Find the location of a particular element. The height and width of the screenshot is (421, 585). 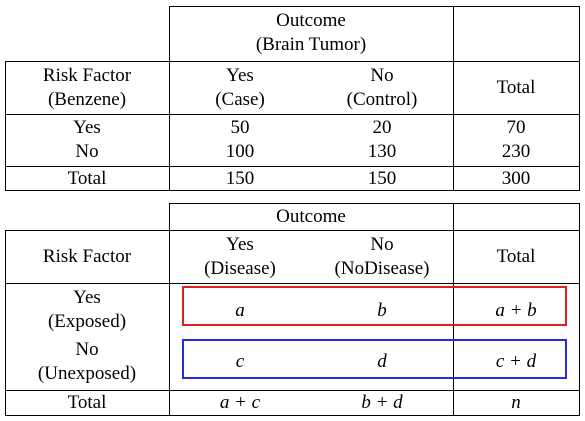

table-cell: 70 is located at coordinates (516, 127).